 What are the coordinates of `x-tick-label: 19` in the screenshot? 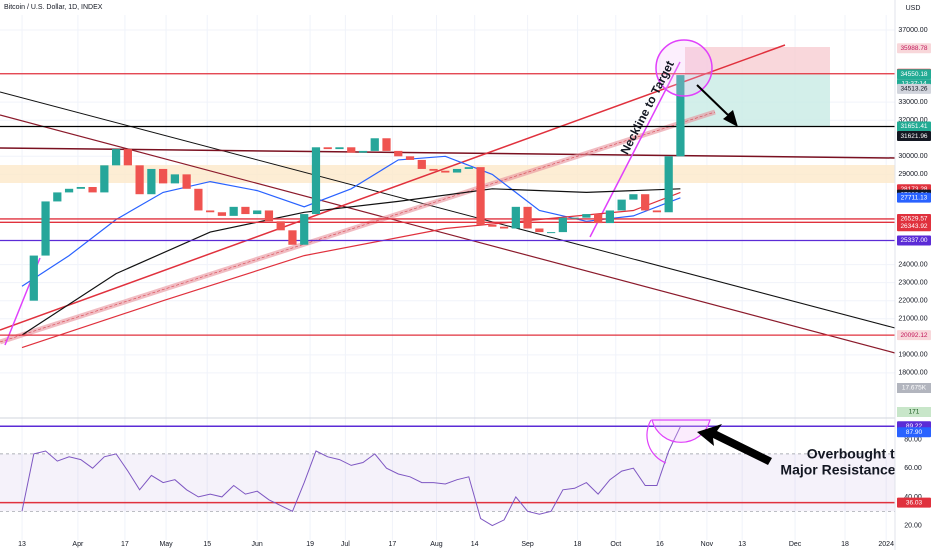 It's located at (310, 544).